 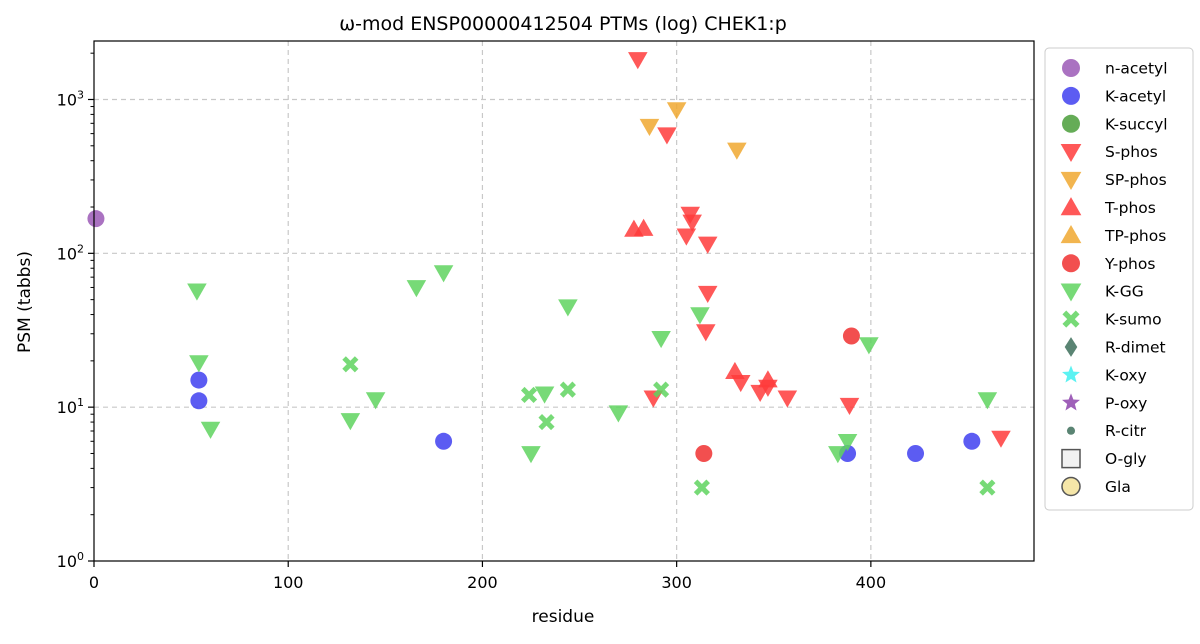 I want to click on legend-marker-r-dimet, so click(x=1071, y=347).